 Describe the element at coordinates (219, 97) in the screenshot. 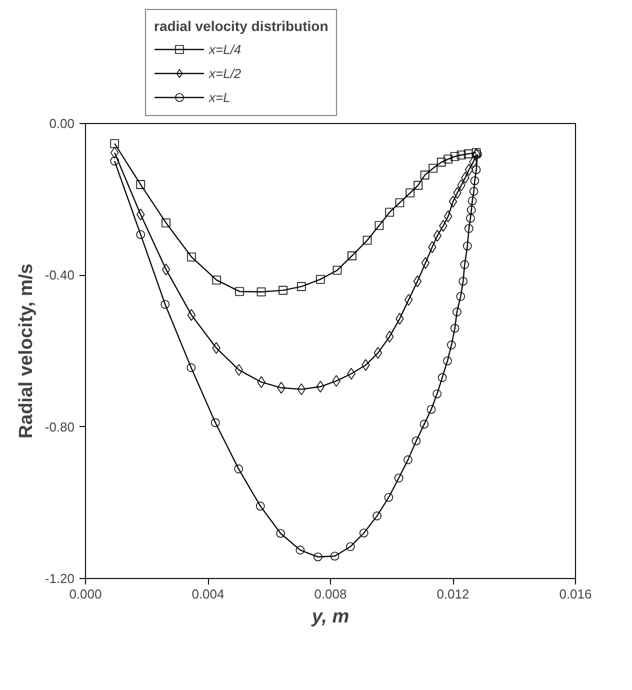

I see `legend-label: x=L` at that location.